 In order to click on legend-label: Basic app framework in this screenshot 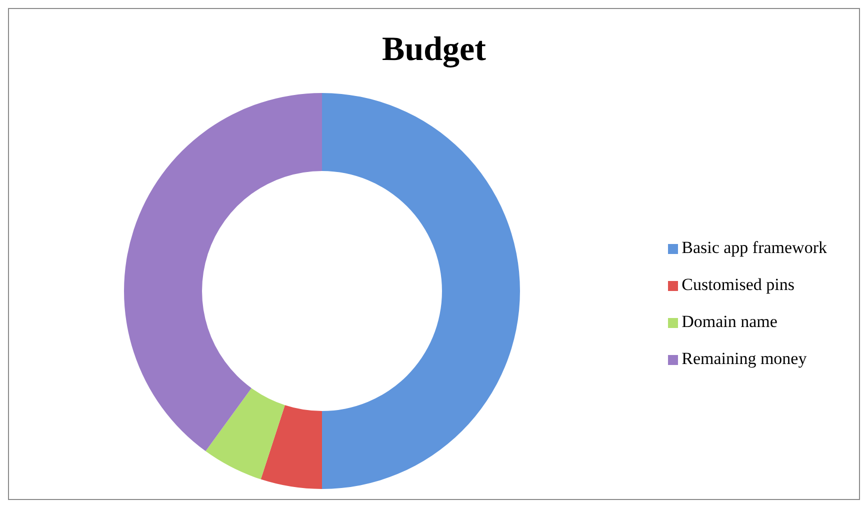, I will do `click(754, 247)`.